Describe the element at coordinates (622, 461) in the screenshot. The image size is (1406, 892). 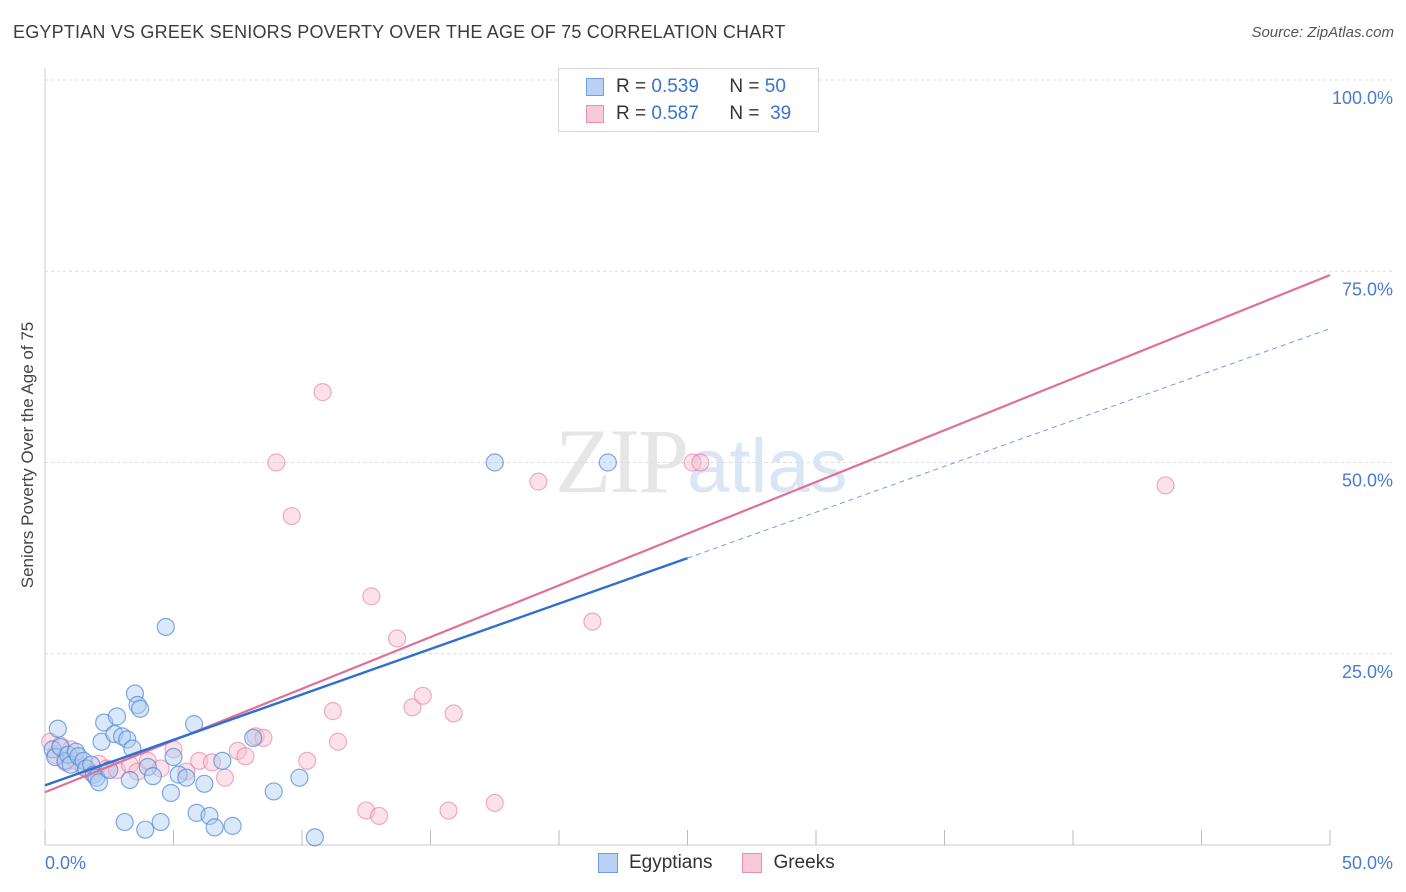
I see `watermark-zip: ZIP` at that location.